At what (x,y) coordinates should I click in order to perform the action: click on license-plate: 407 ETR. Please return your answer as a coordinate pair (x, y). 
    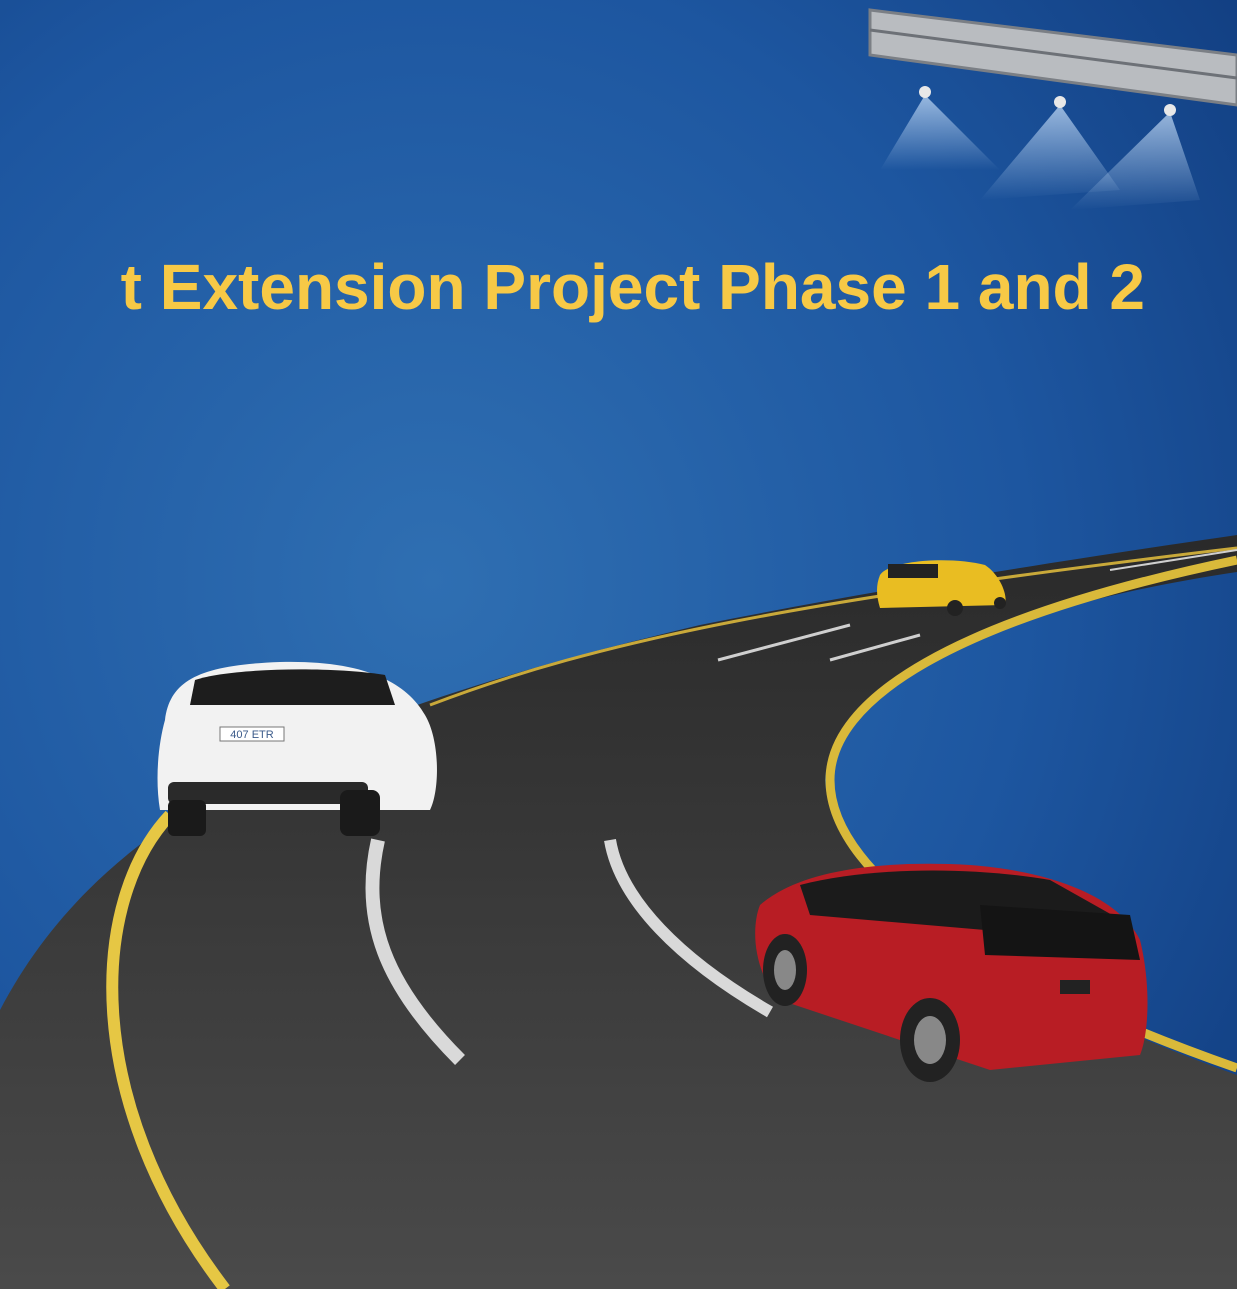
    Looking at the image, I should click on (251, 735).